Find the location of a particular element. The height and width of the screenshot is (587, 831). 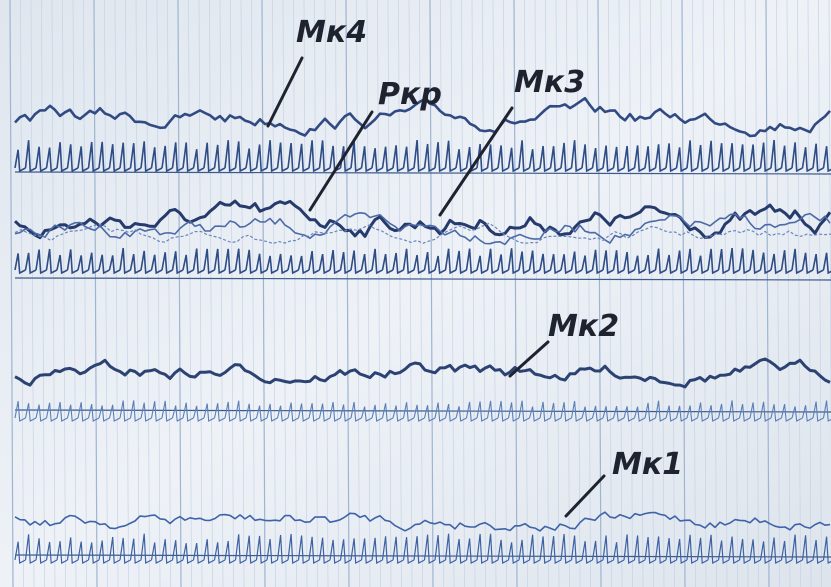

trace-label: Ркр is located at coordinates (410, 94).